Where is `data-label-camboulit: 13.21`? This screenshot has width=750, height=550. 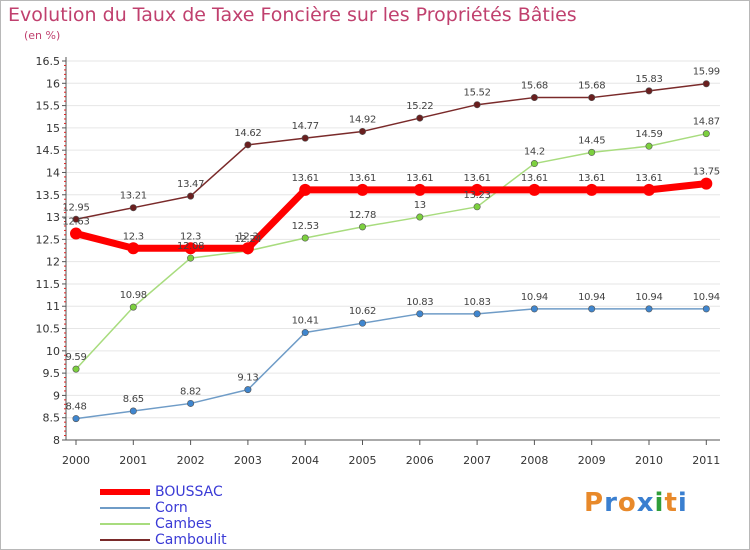
data-label-camboulit: 13.21 is located at coordinates (133, 196).